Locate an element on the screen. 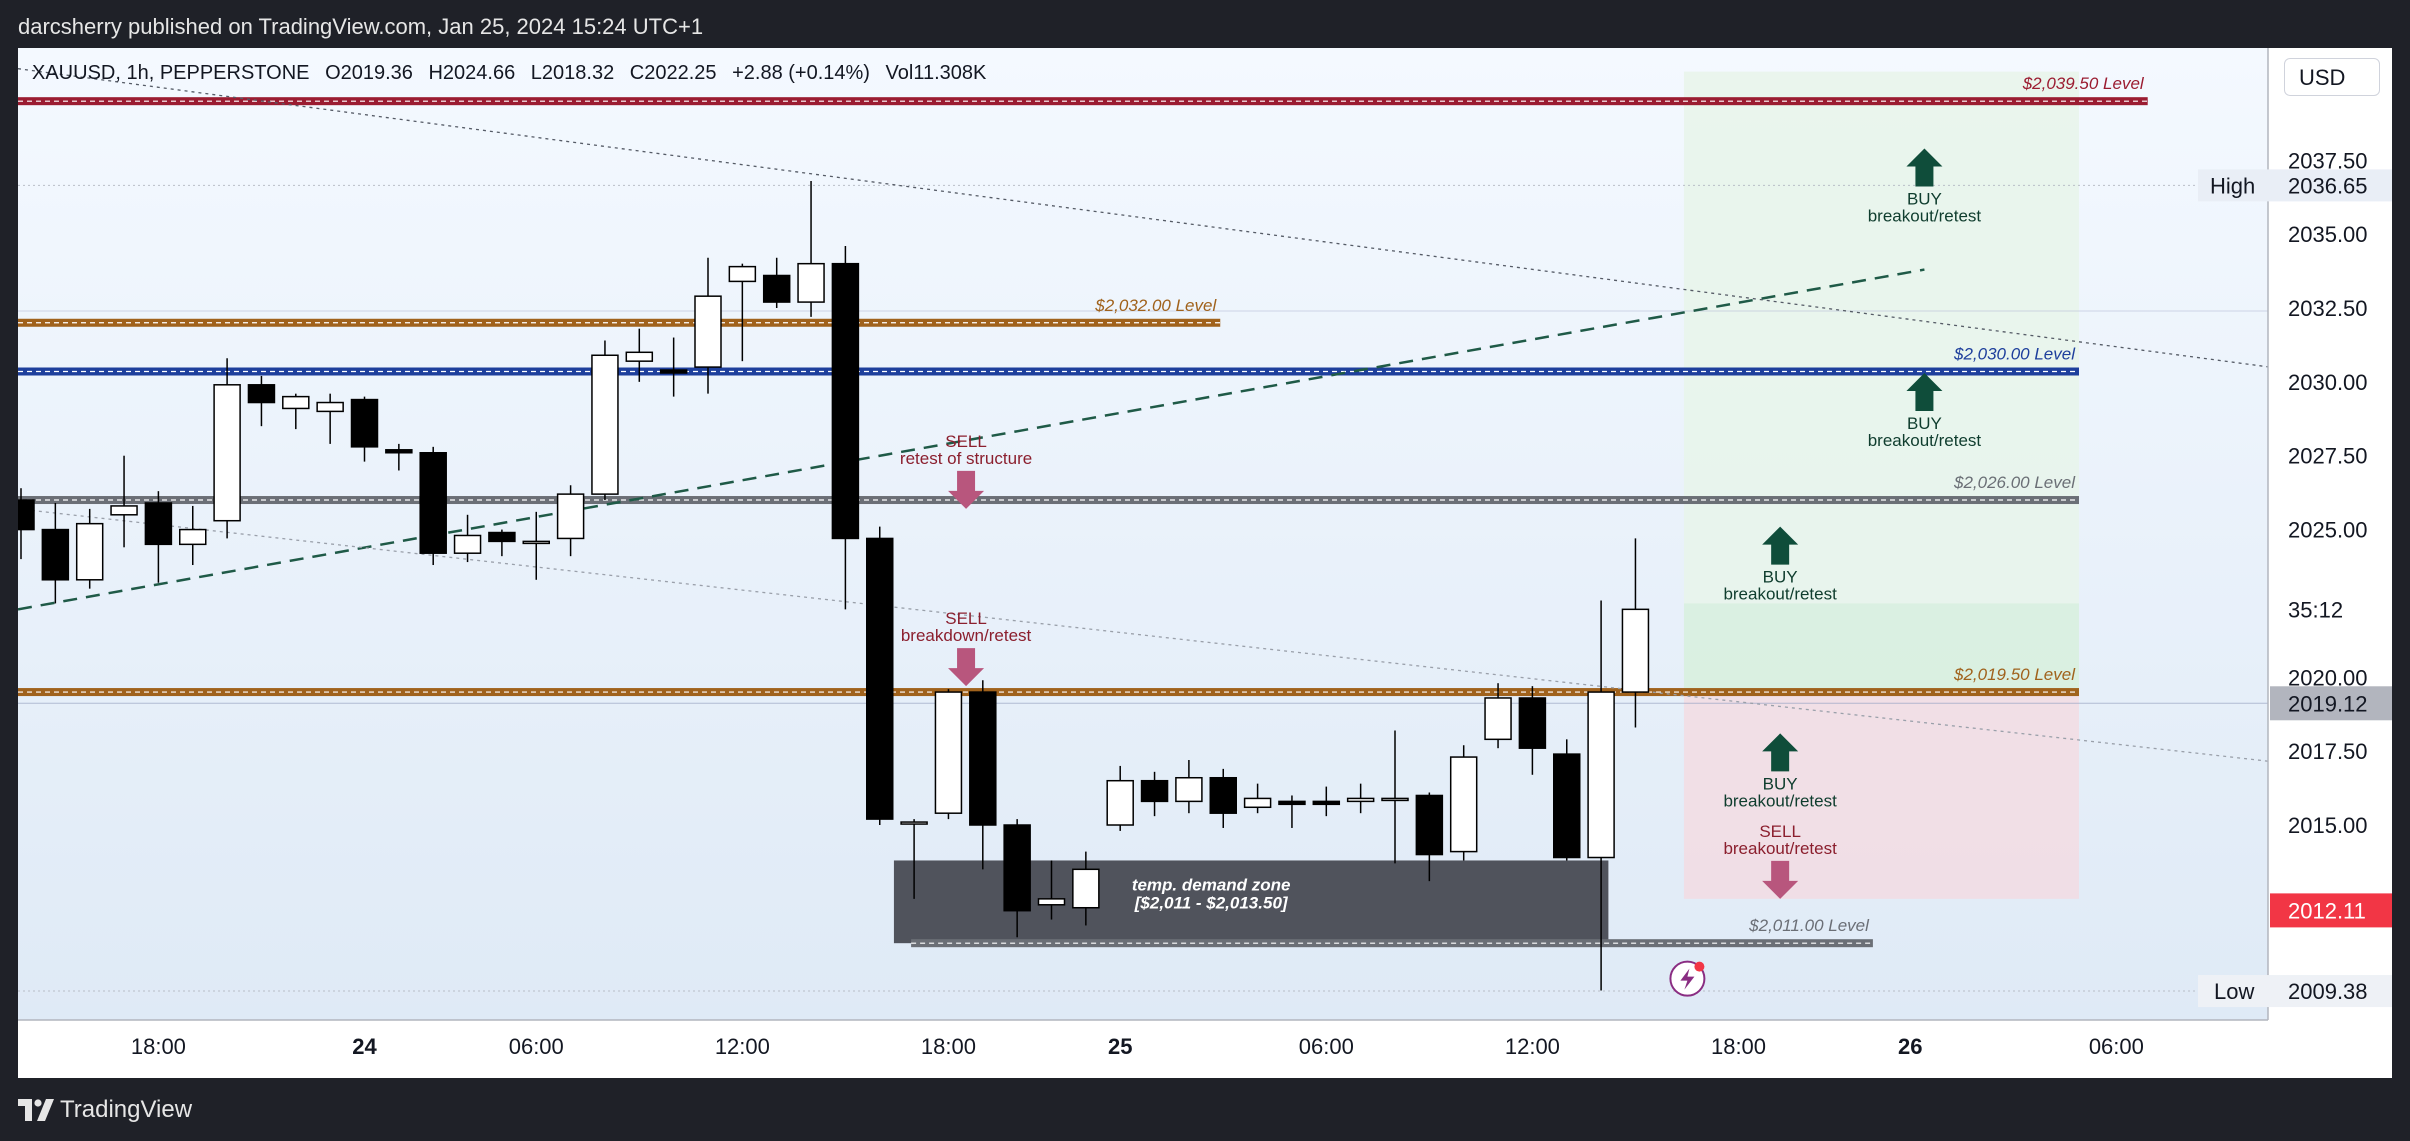 This screenshot has width=2410, height=1141. signal-title: SELL is located at coordinates (966, 618).